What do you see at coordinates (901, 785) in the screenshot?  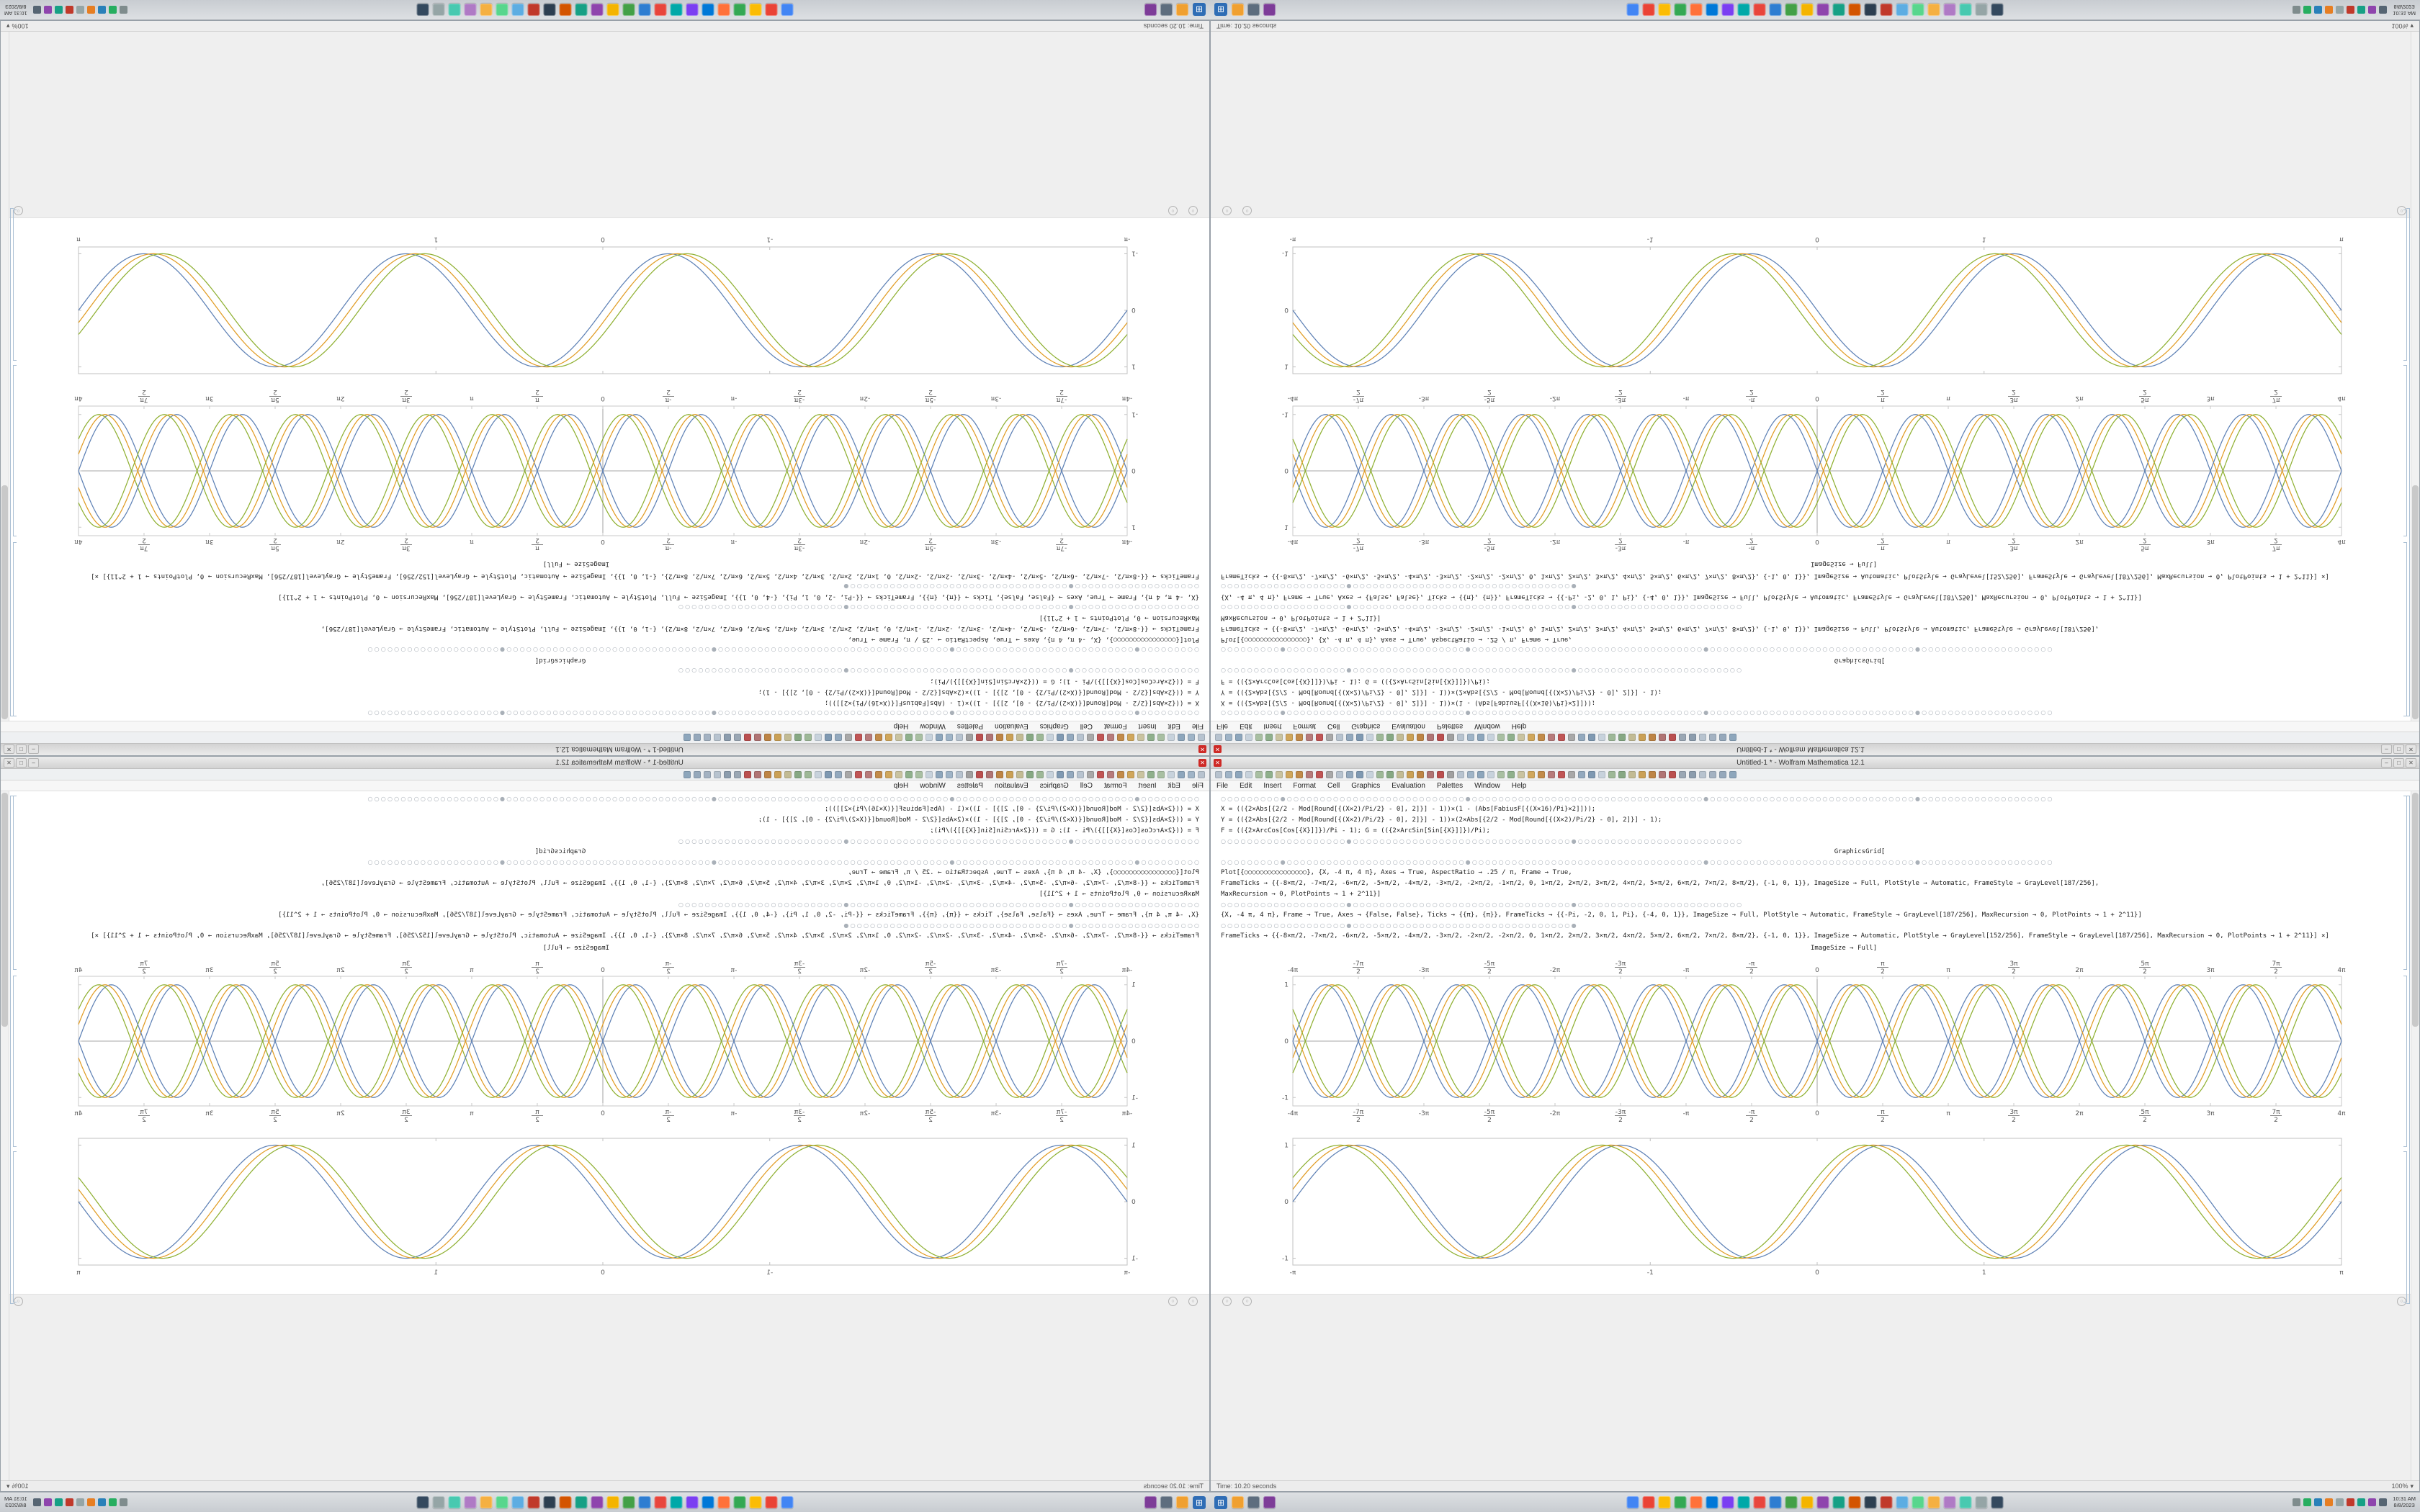 I see `menu-help: Help` at bounding box center [901, 785].